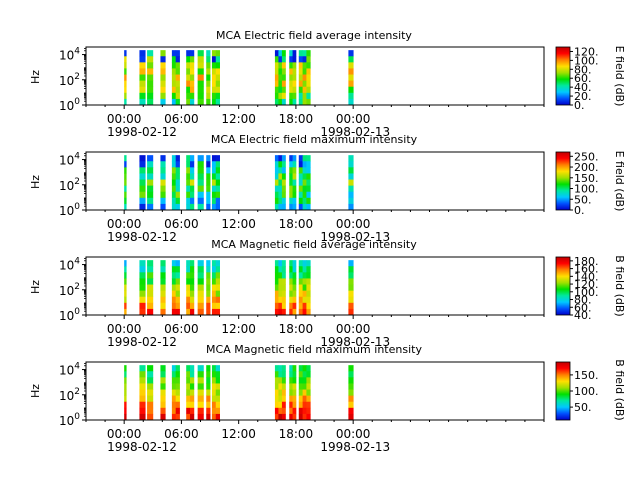 Image resolution: width=640 pixels, height=480 pixels. What do you see at coordinates (583, 69) in the screenshot?
I see `colorbar-tick-label: 80.` at bounding box center [583, 69].